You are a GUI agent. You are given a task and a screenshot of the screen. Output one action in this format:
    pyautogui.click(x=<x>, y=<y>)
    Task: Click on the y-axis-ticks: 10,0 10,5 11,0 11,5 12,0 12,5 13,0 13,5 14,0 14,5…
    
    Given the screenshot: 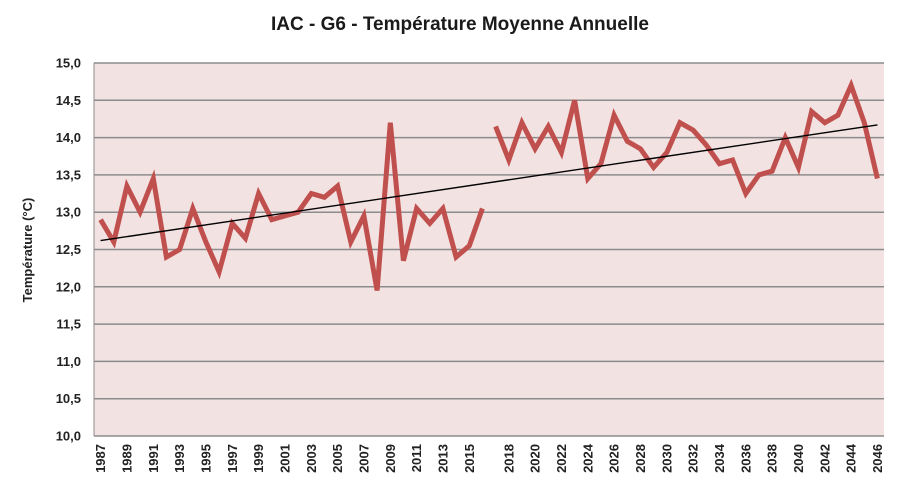 What is the action you would take?
    pyautogui.click(x=68, y=250)
    